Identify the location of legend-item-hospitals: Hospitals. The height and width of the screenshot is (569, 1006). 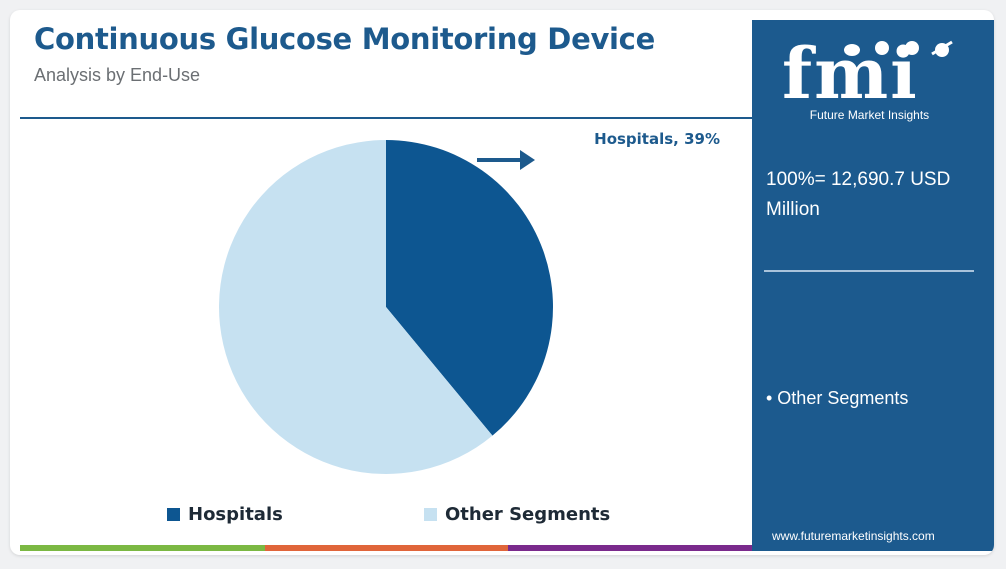
(225, 514).